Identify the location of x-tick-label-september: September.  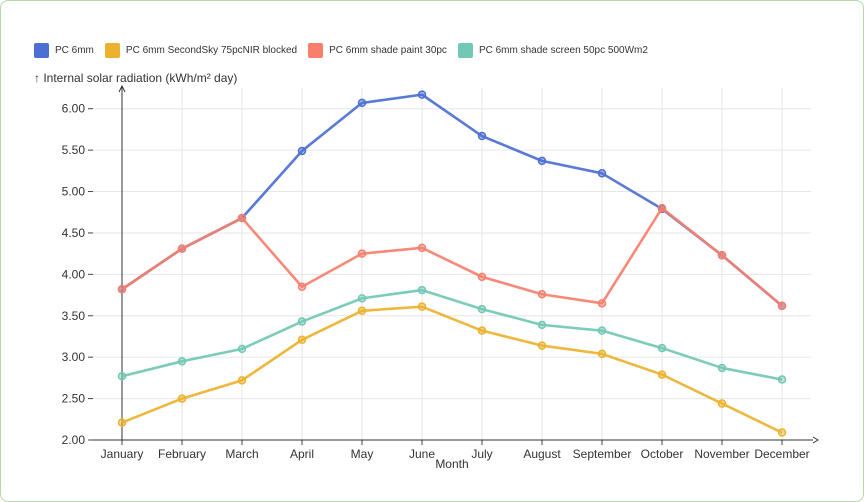
(602, 454).